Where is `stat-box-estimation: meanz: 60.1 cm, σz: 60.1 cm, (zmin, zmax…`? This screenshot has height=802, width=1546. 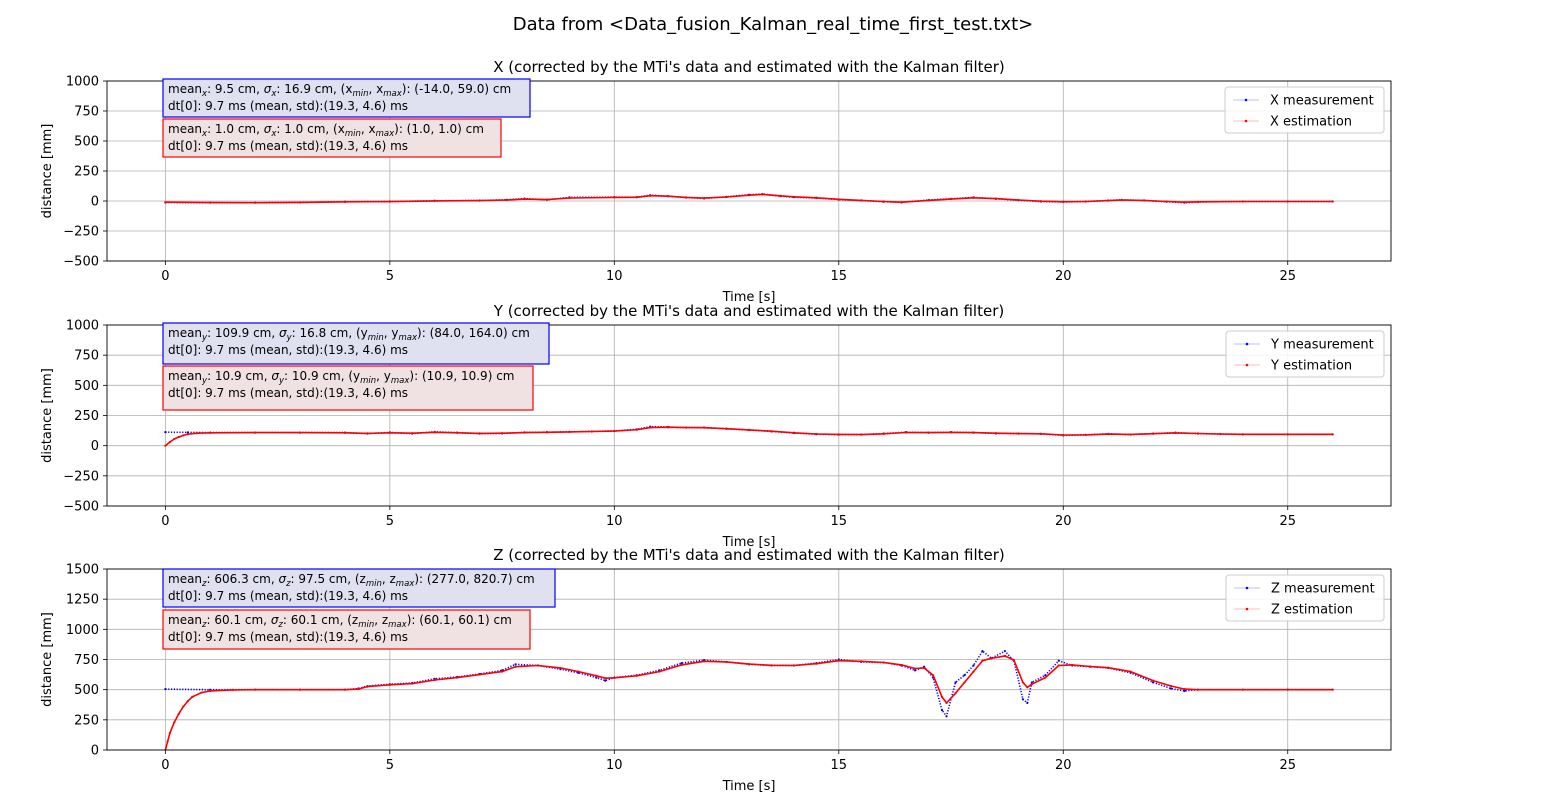 stat-box-estimation: meanz: 60.1 cm, σz: 60.1 cm, (zmin, zmax… is located at coordinates (346, 629).